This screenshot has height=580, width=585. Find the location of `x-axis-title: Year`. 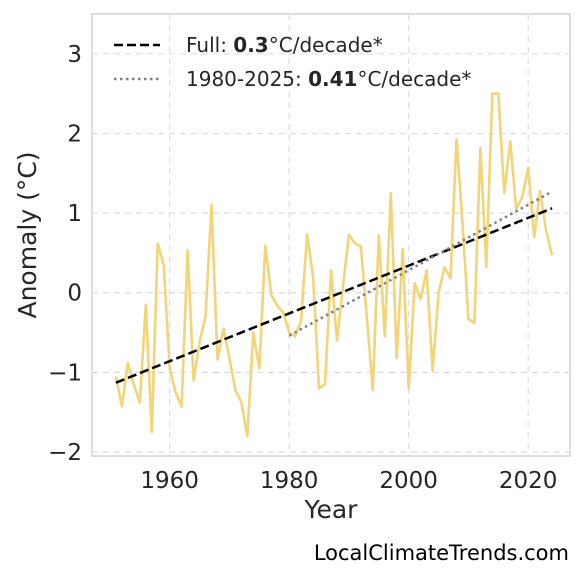

x-axis-title: Year is located at coordinates (331, 509).